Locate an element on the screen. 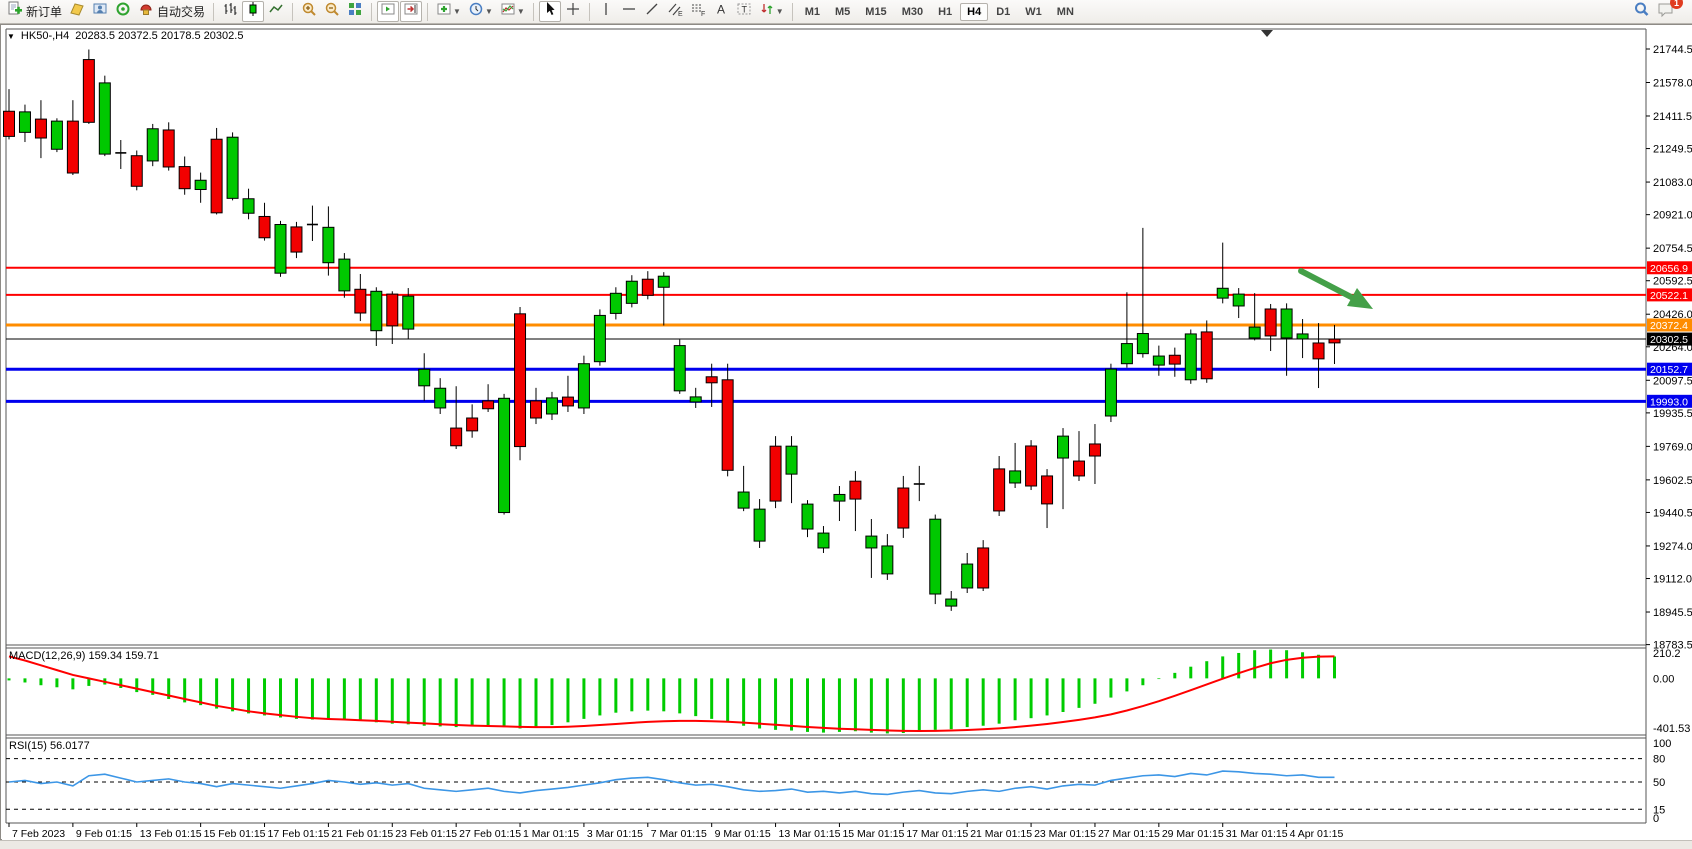 This screenshot has height=849, width=1692. svg-text: 21083.0 is located at coordinates (1672, 183).